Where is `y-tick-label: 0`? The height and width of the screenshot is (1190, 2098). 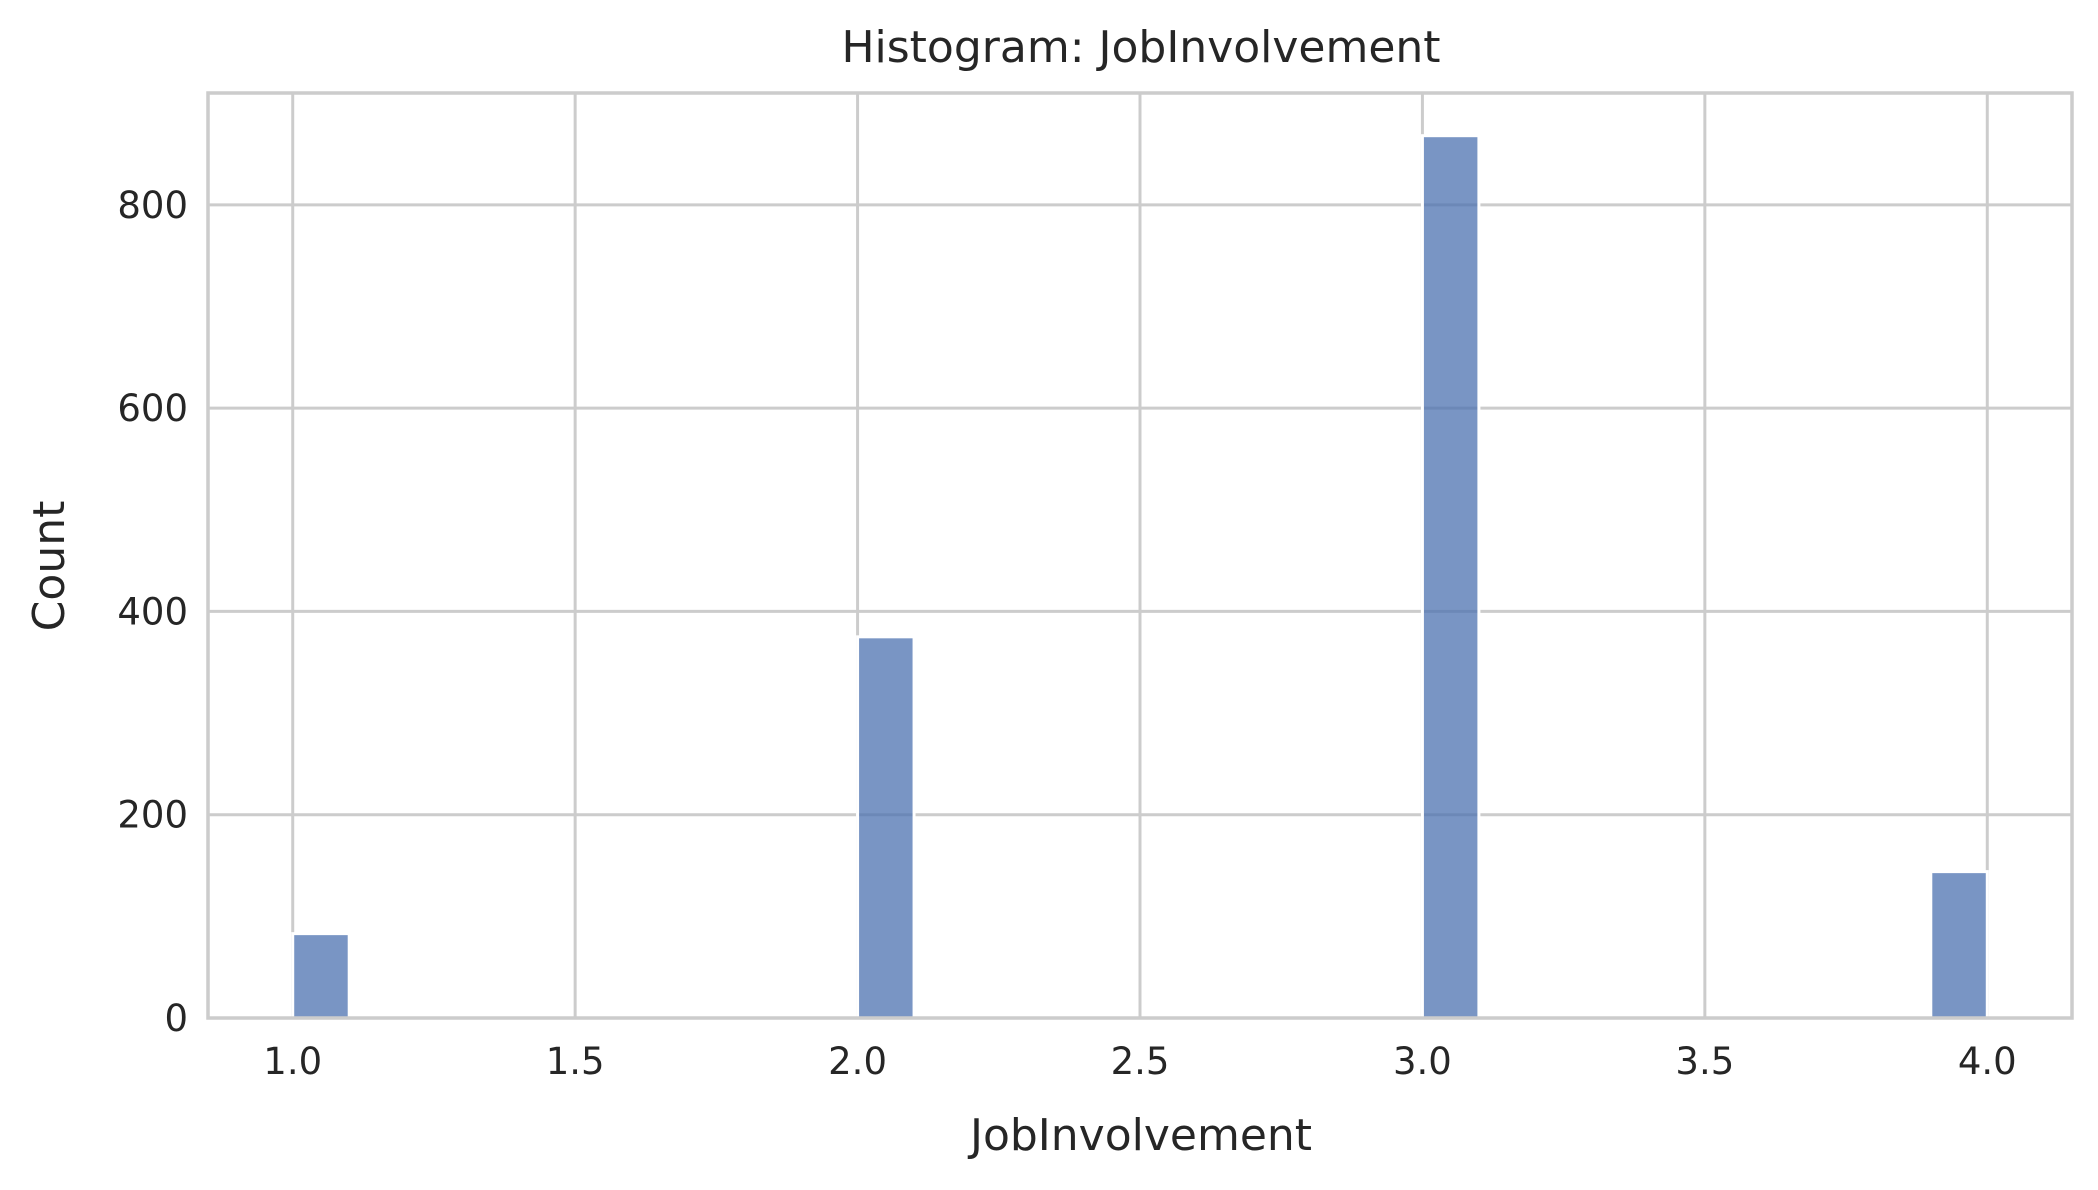 y-tick-label: 0 is located at coordinates (176, 1018).